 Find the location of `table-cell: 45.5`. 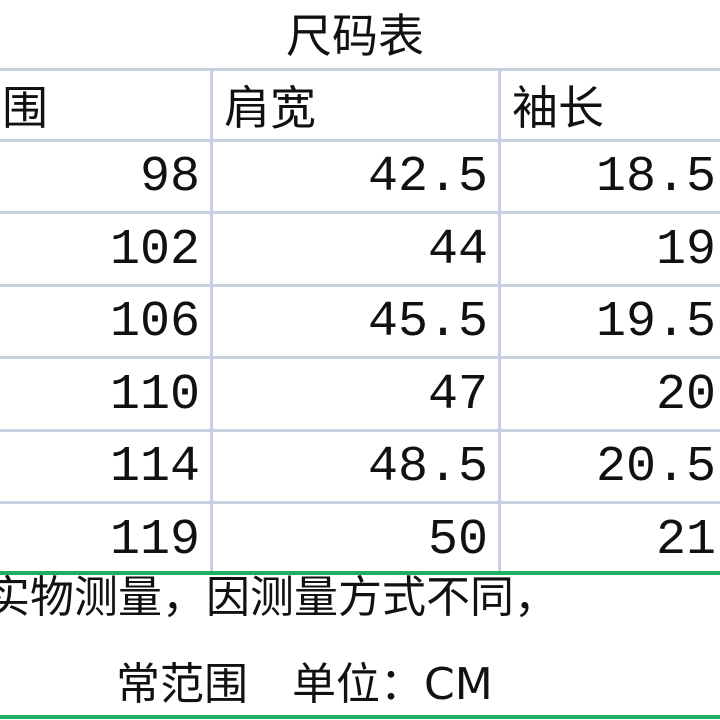

table-cell: 45.5 is located at coordinates (427, 322).